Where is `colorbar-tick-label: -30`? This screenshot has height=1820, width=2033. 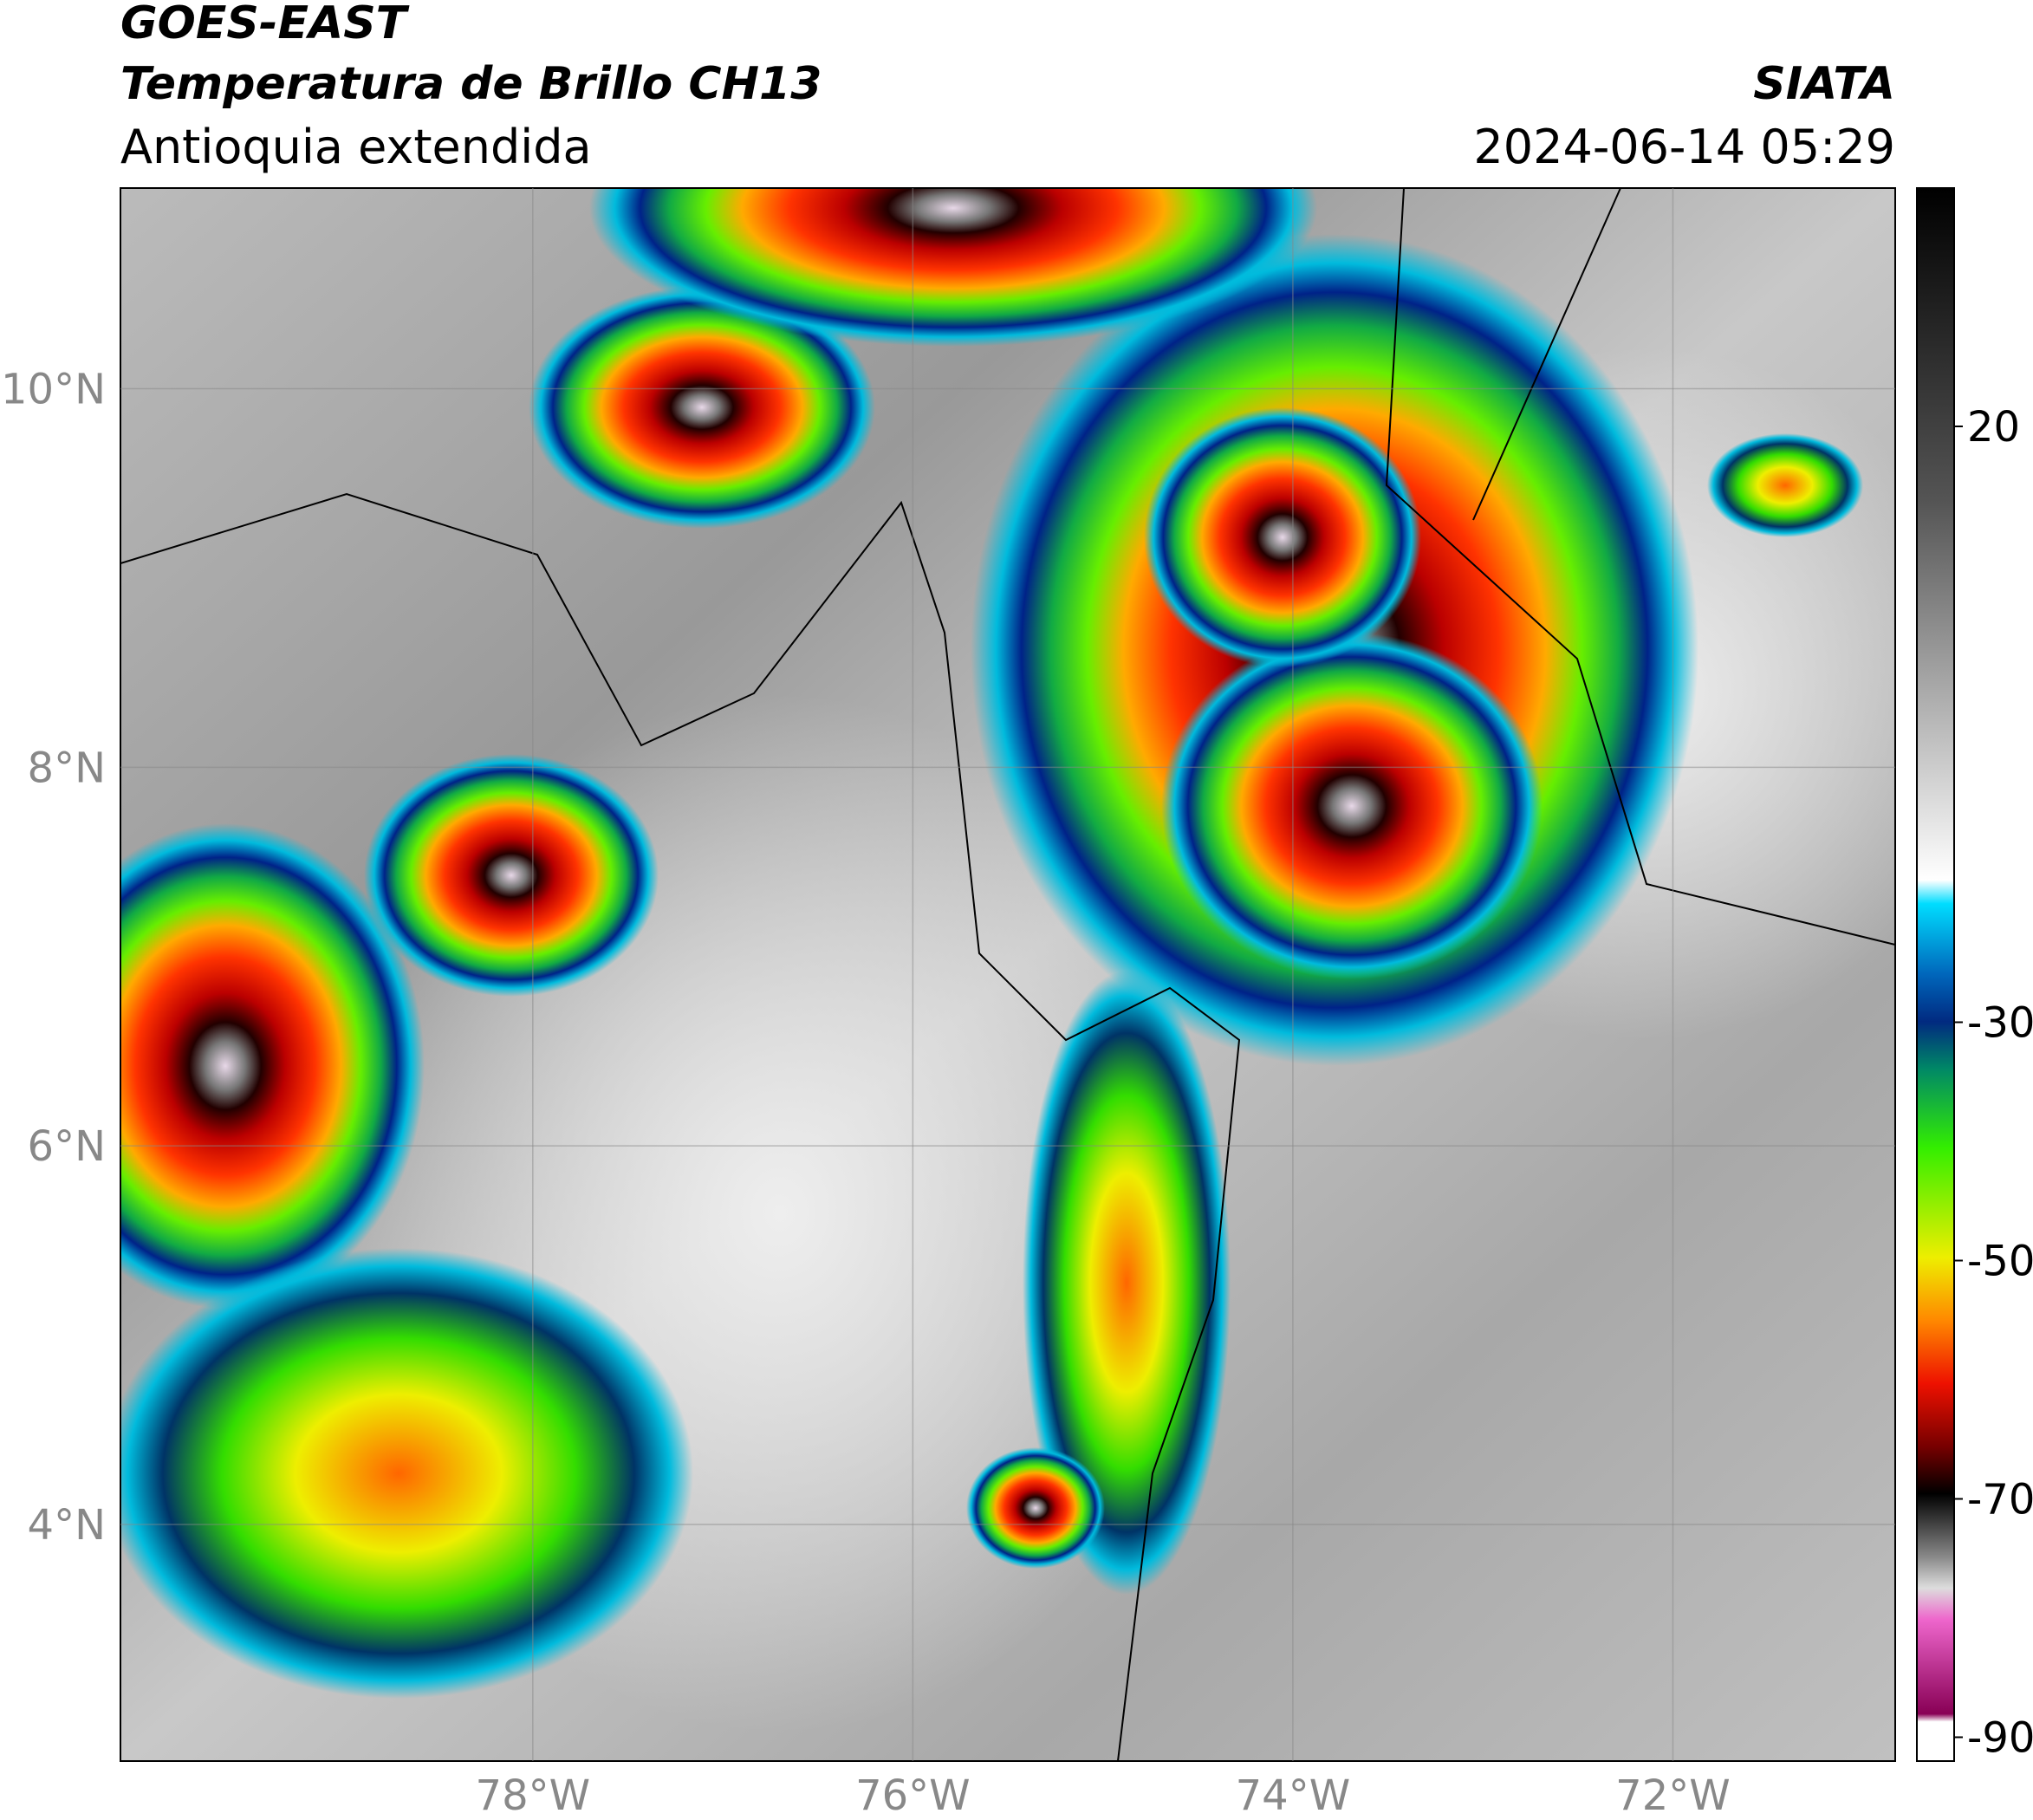 colorbar-tick-label: -30 is located at coordinates (2000, 1023).